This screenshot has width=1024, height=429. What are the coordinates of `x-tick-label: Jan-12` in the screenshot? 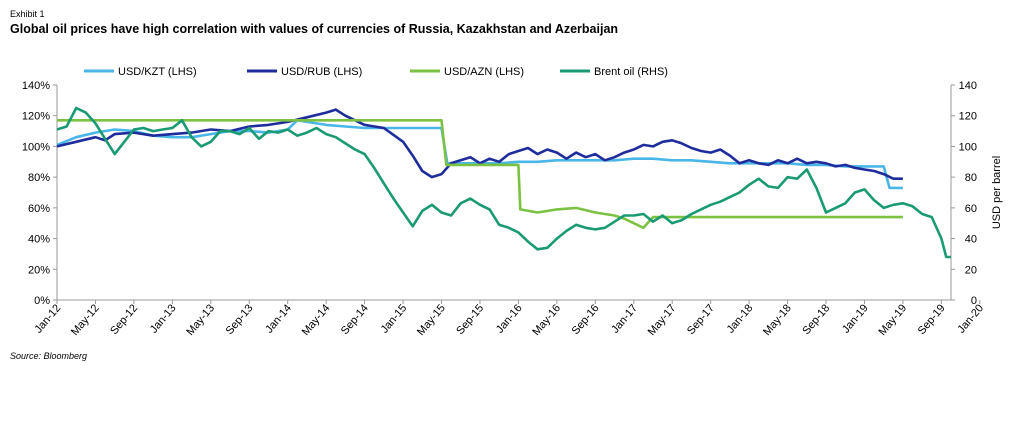 It's located at (47, 318).